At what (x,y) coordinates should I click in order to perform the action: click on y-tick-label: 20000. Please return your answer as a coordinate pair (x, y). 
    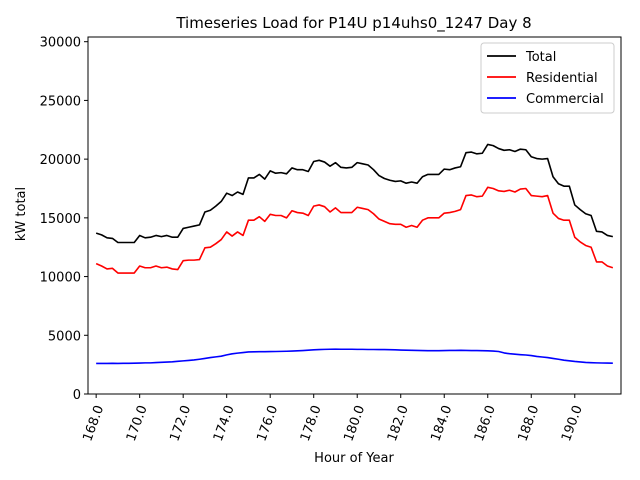
    Looking at the image, I should click on (60, 160).